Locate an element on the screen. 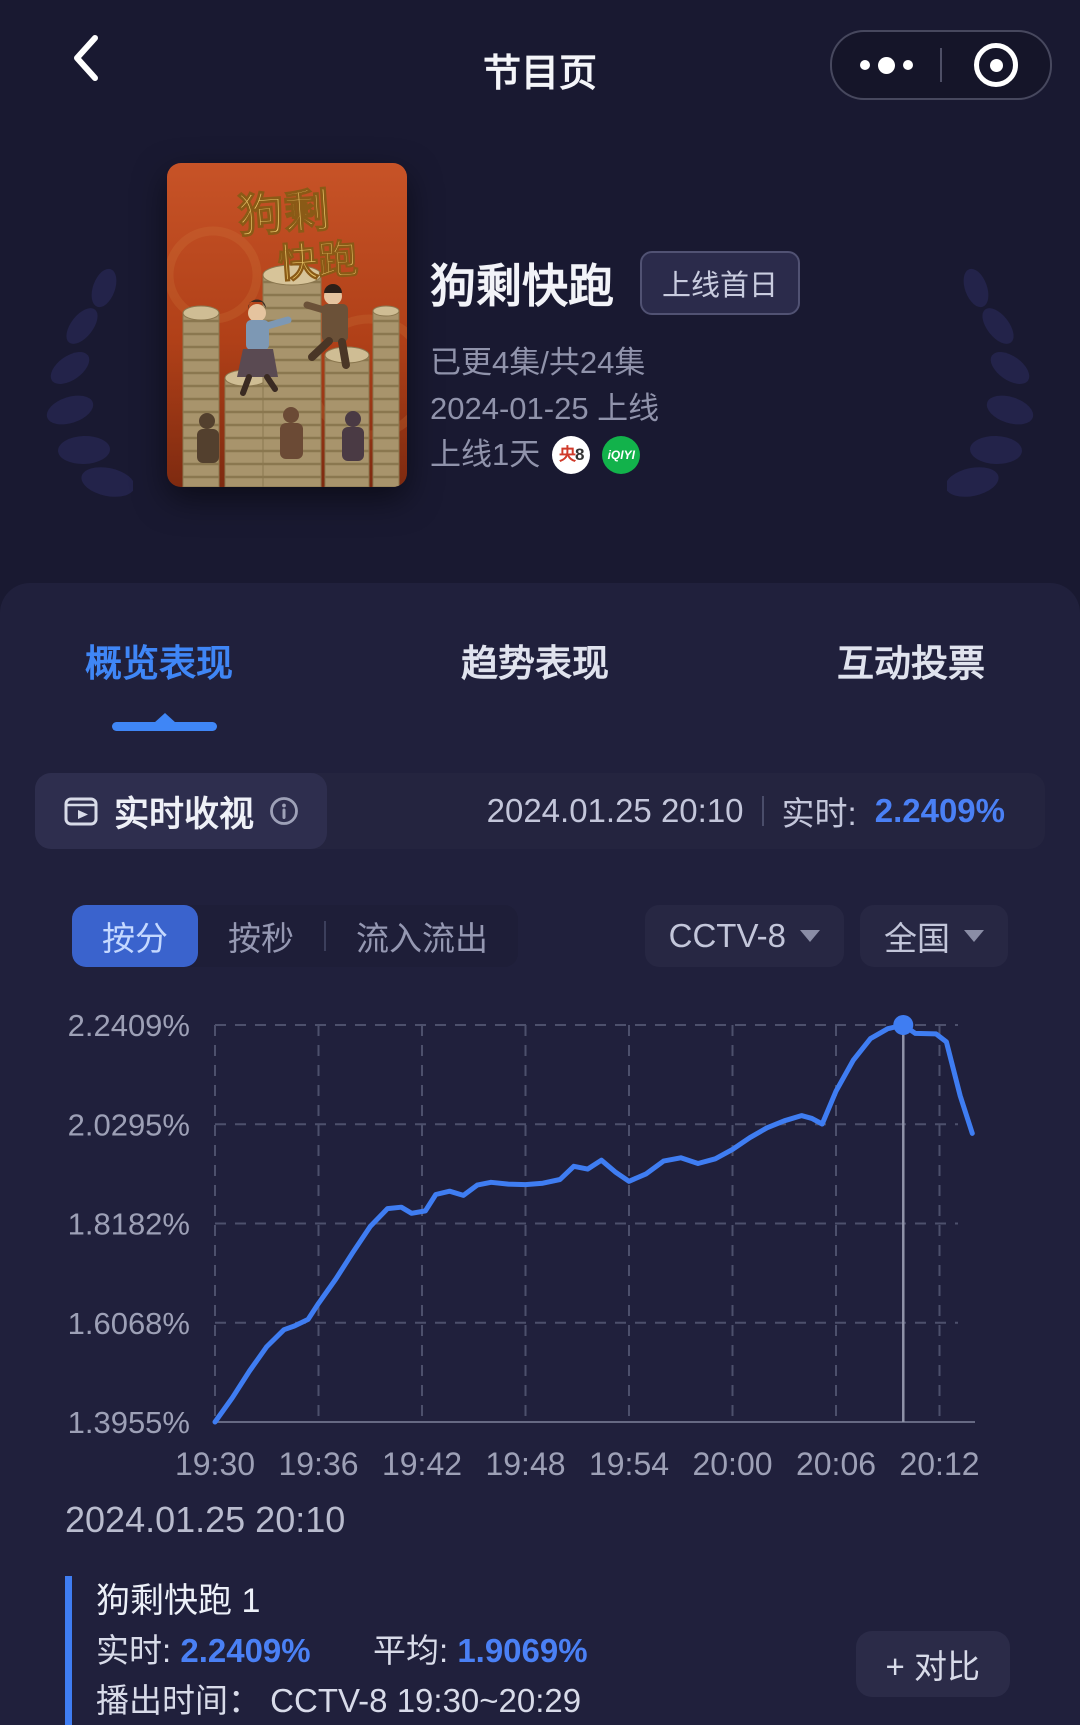  video-play-icon is located at coordinates (81, 811).